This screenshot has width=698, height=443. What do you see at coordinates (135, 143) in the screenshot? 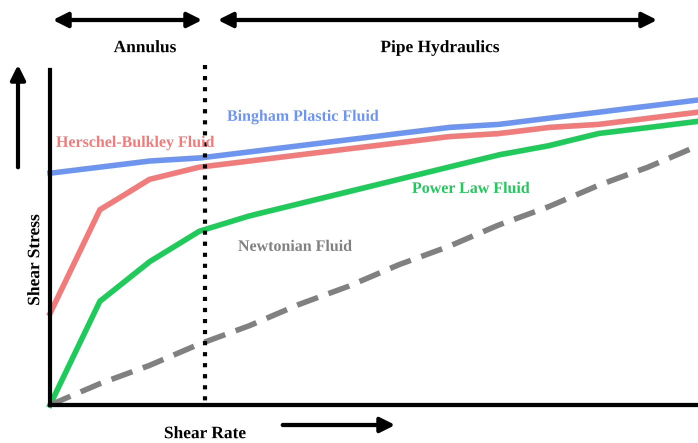
I see `series-label: Herschel-Bulkley Fluid` at bounding box center [135, 143].